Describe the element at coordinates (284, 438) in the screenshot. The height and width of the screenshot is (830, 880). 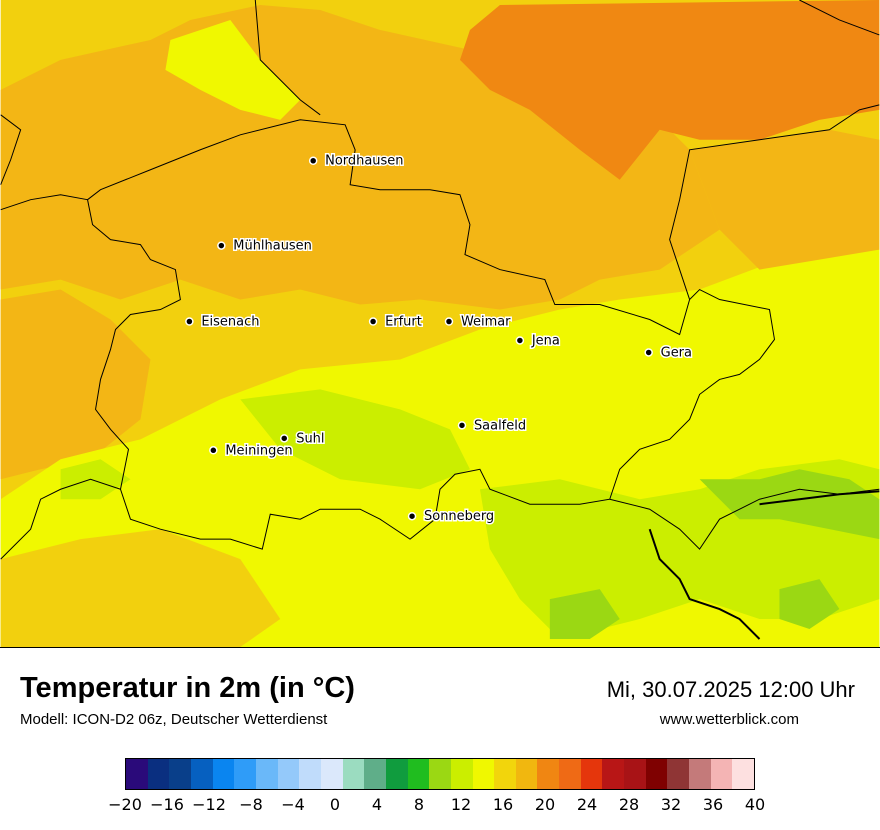
I see `city-marker-suhl` at that location.